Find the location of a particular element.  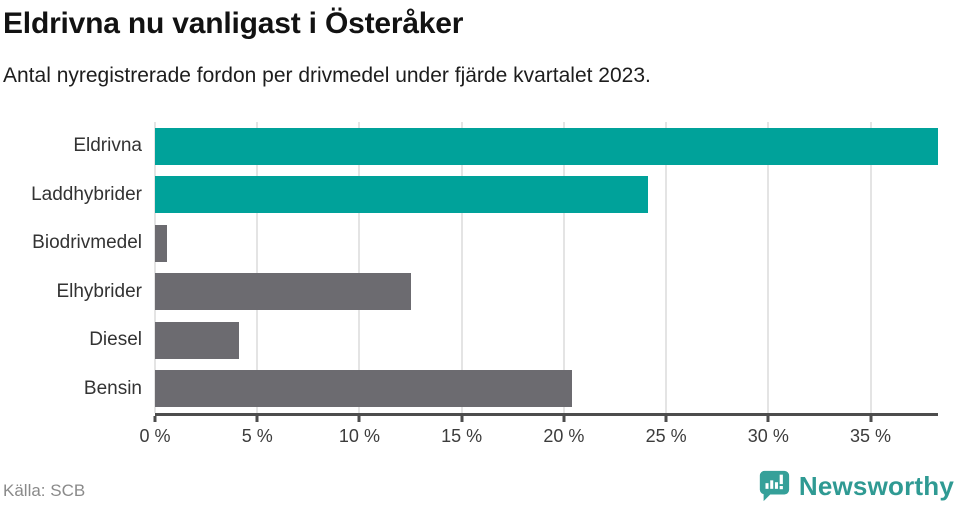

x-axis-tick-label: 5 % is located at coordinates (257, 436).